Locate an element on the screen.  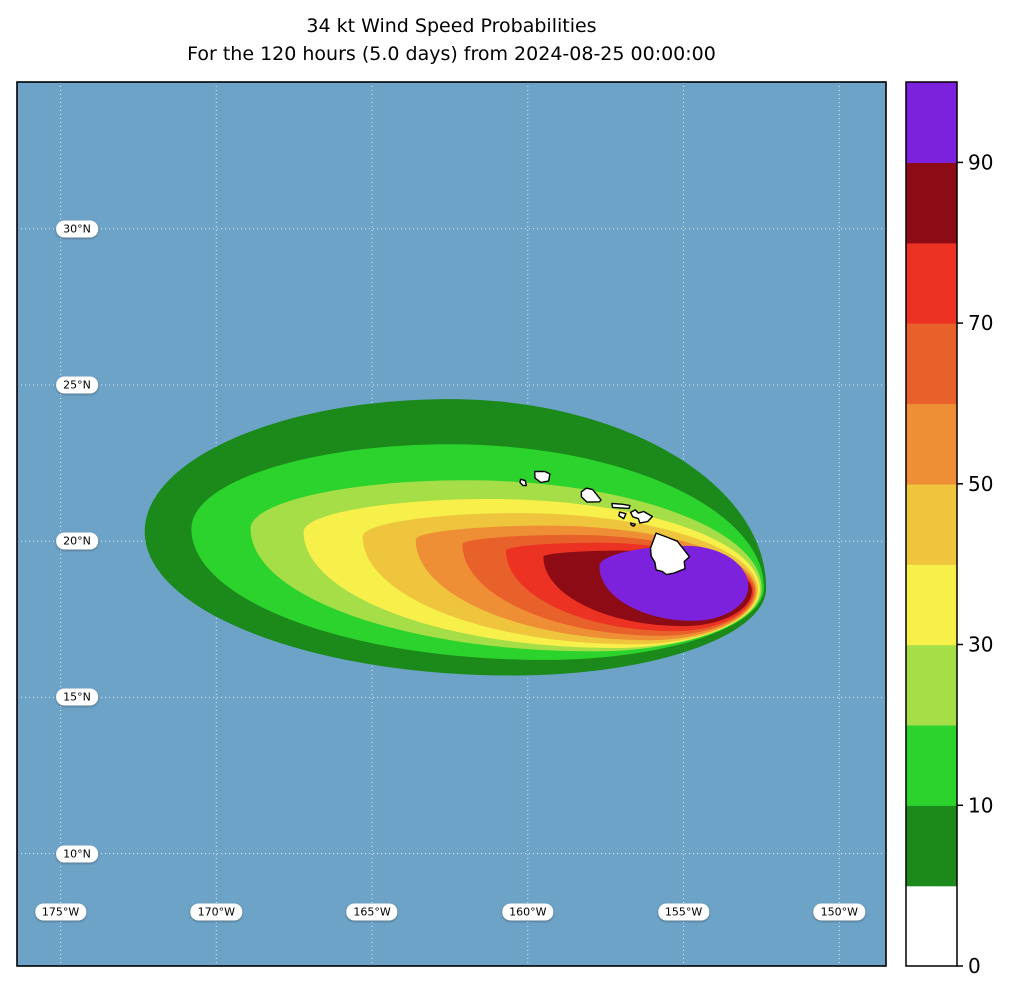
island-oahu is located at coordinates (591, 495).